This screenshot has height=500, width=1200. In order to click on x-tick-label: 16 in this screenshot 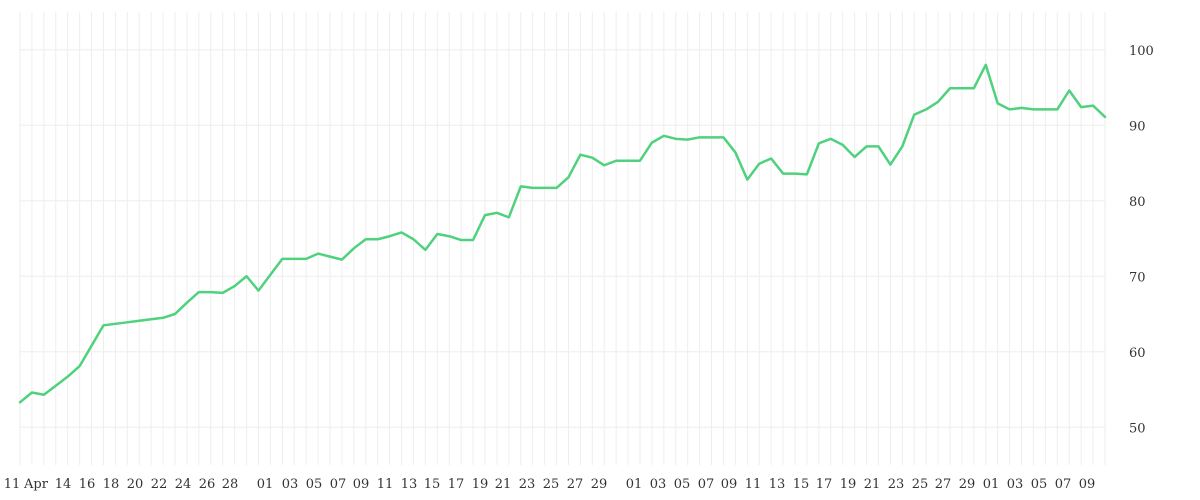, I will do `click(87, 484)`.